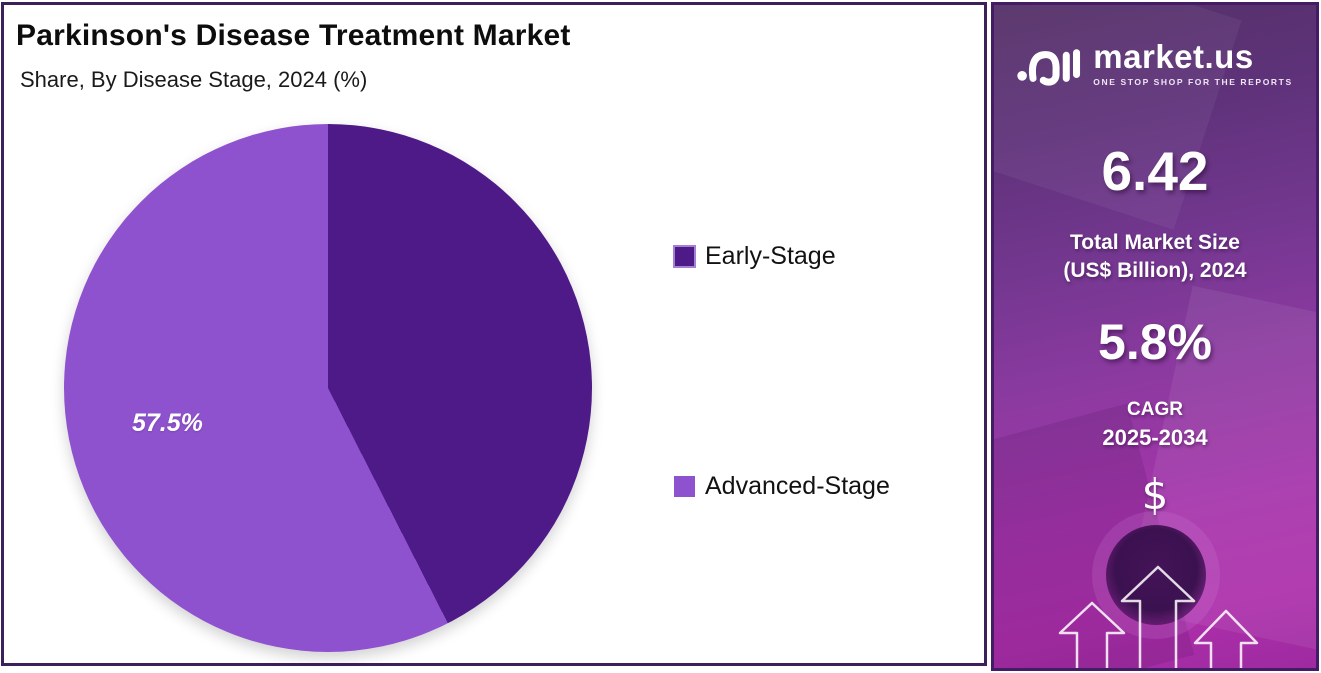 Image resolution: width=1321 pixels, height=673 pixels. Describe the element at coordinates (1092, 634) in the screenshot. I see `growth-arrow-left` at that location.